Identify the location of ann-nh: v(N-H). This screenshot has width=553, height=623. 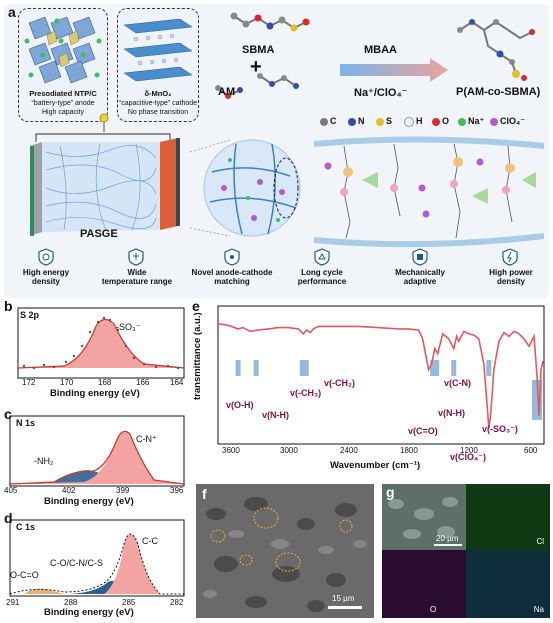
(275, 415).